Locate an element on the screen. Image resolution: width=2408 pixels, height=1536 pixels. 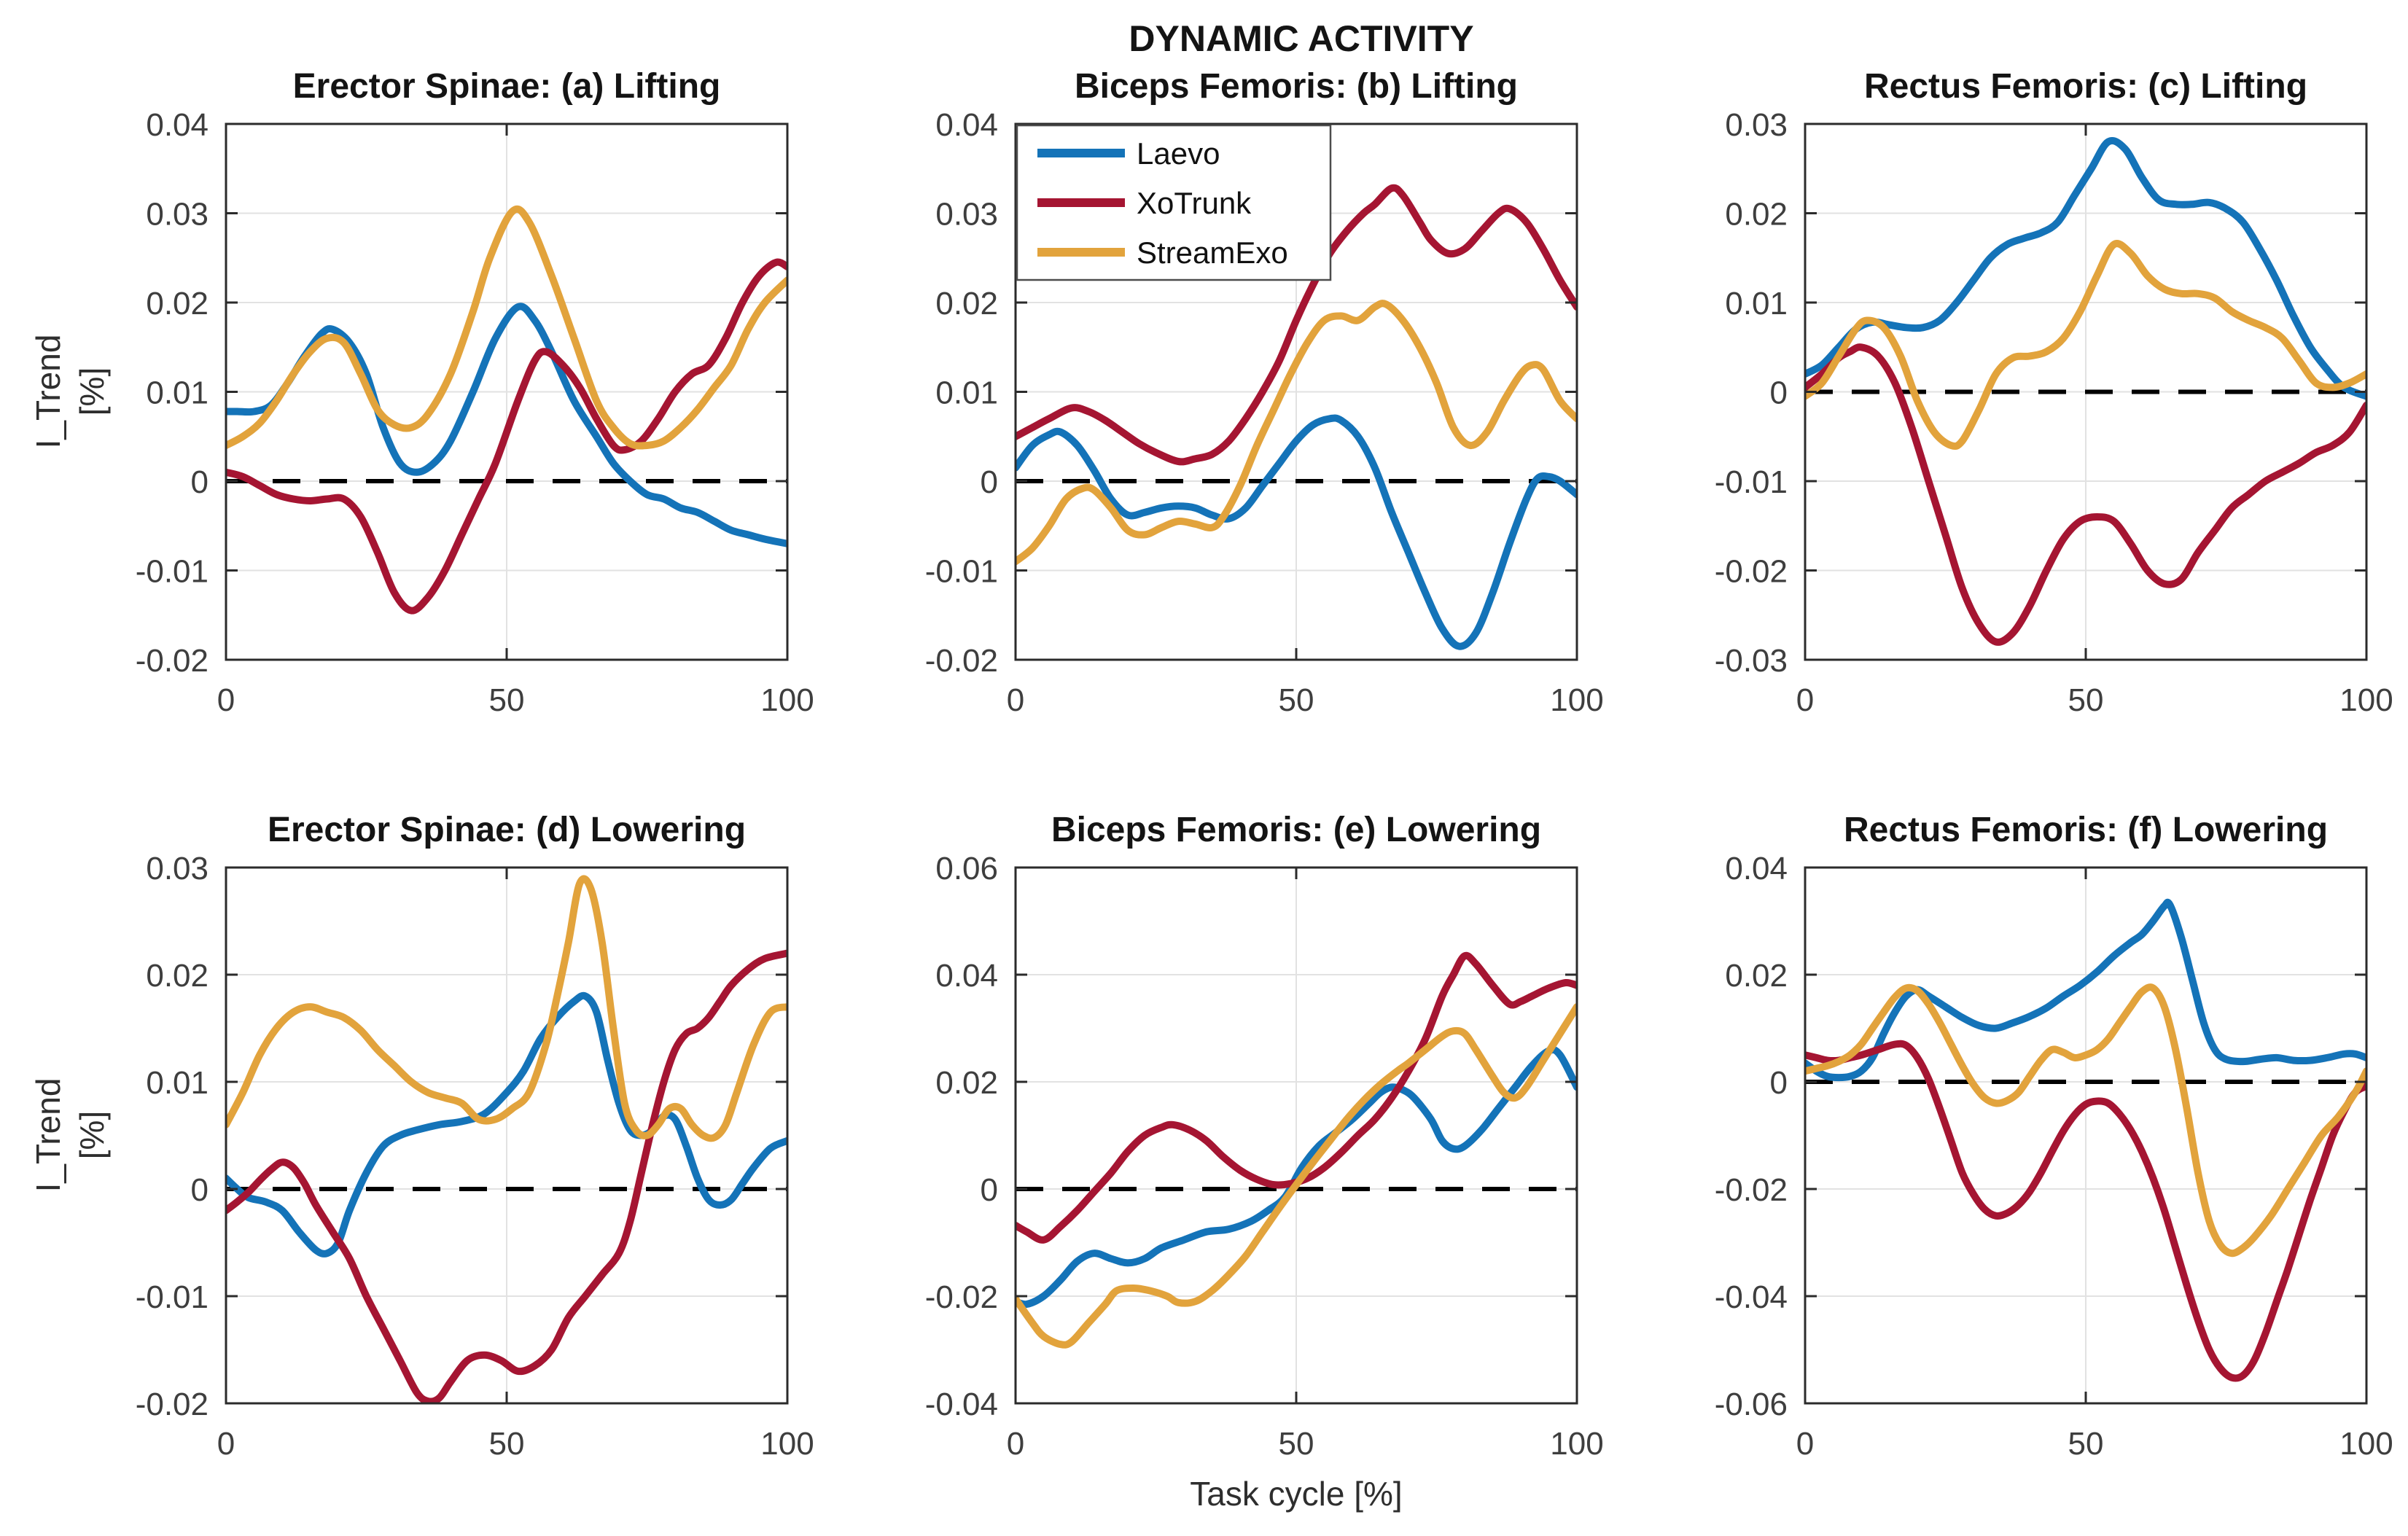
figure-suptitle: DYNAMIC ACTIVITY is located at coordinates (1302, 38).